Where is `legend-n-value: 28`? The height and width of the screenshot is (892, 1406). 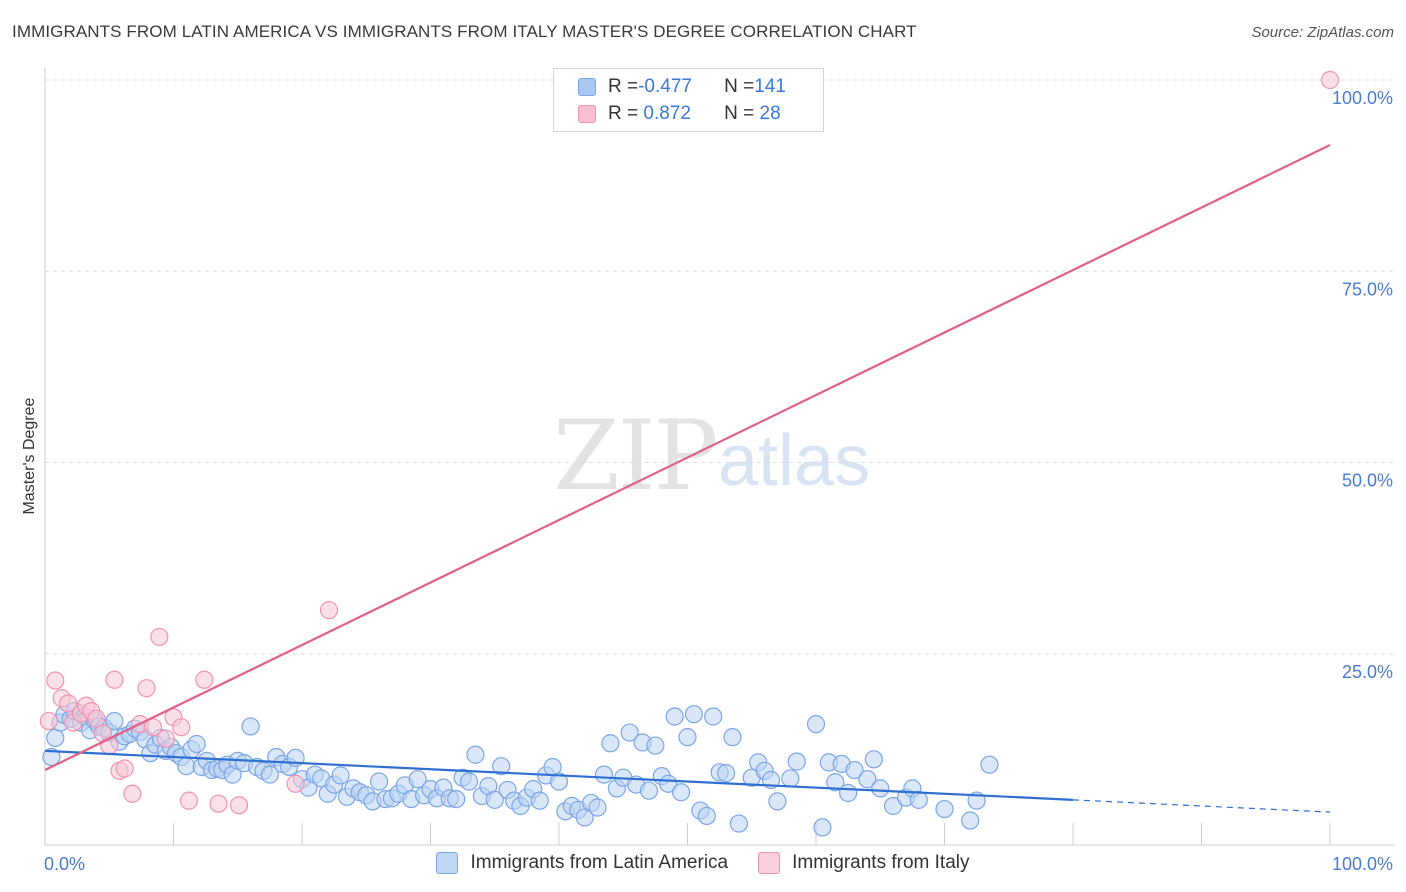
legend-n-value: 28 is located at coordinates (767, 113).